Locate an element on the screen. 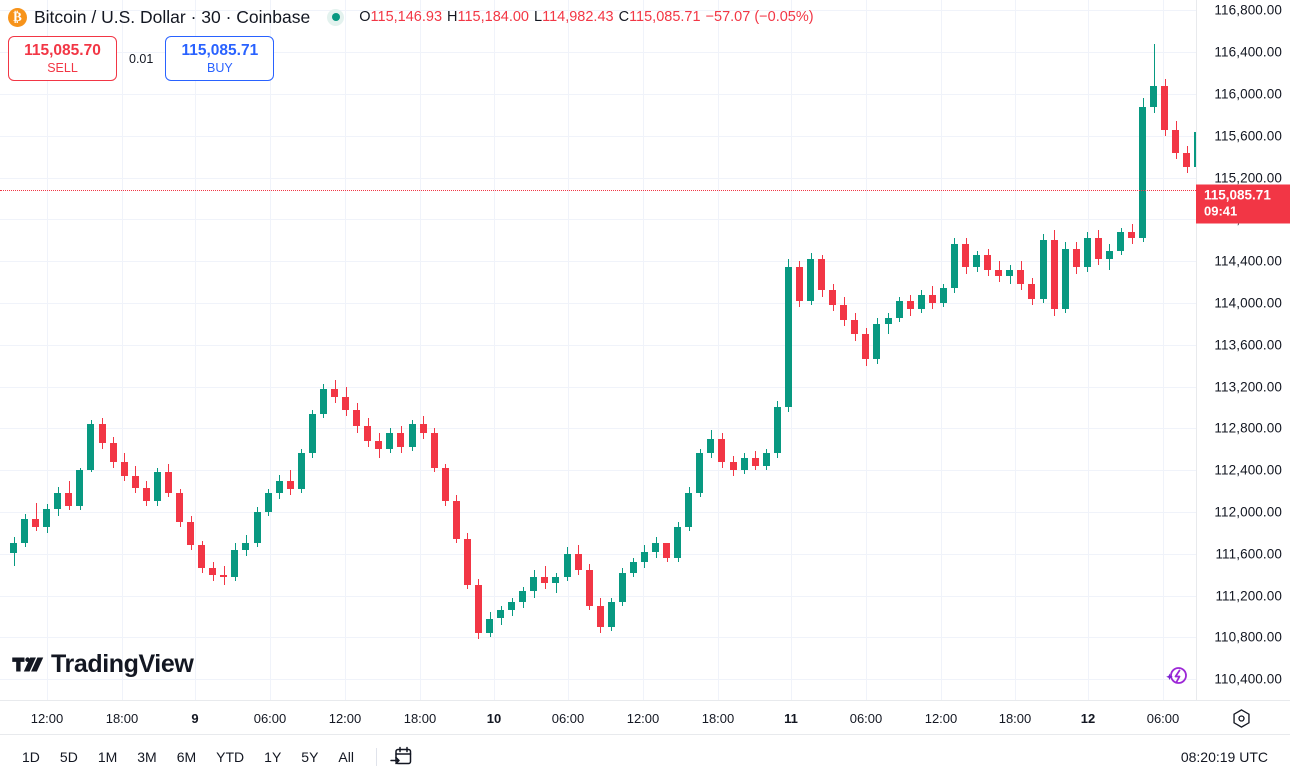 The width and height of the screenshot is (1290, 778). buy-price: 115,085.71 is located at coordinates (220, 50).